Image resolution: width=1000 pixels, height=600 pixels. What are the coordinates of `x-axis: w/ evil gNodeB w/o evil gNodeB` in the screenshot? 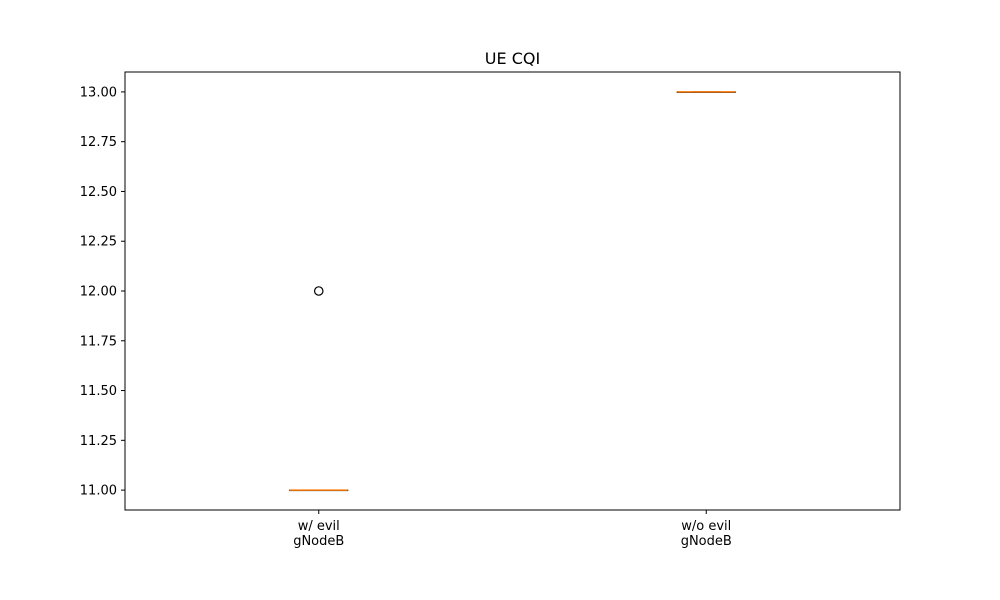 It's located at (512, 529).